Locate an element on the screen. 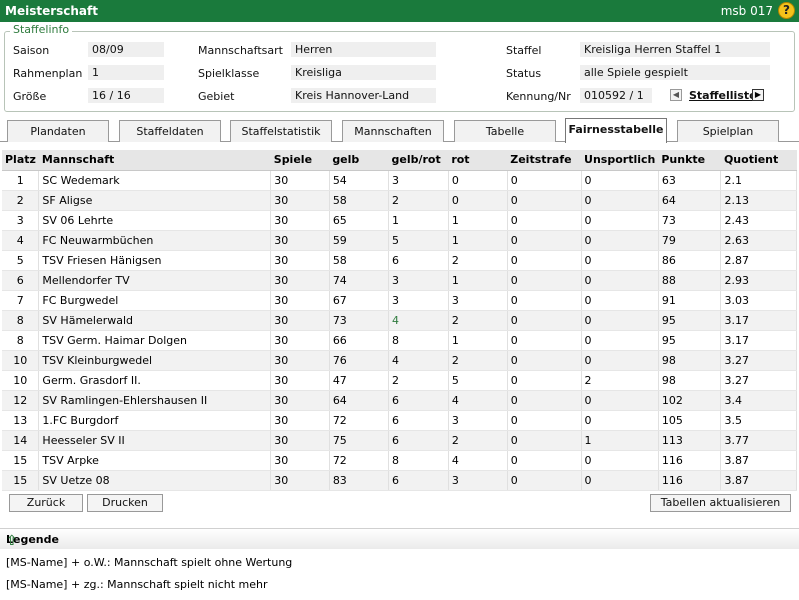 The image size is (799, 600). table-cell: 3.87 is located at coordinates (758, 460).